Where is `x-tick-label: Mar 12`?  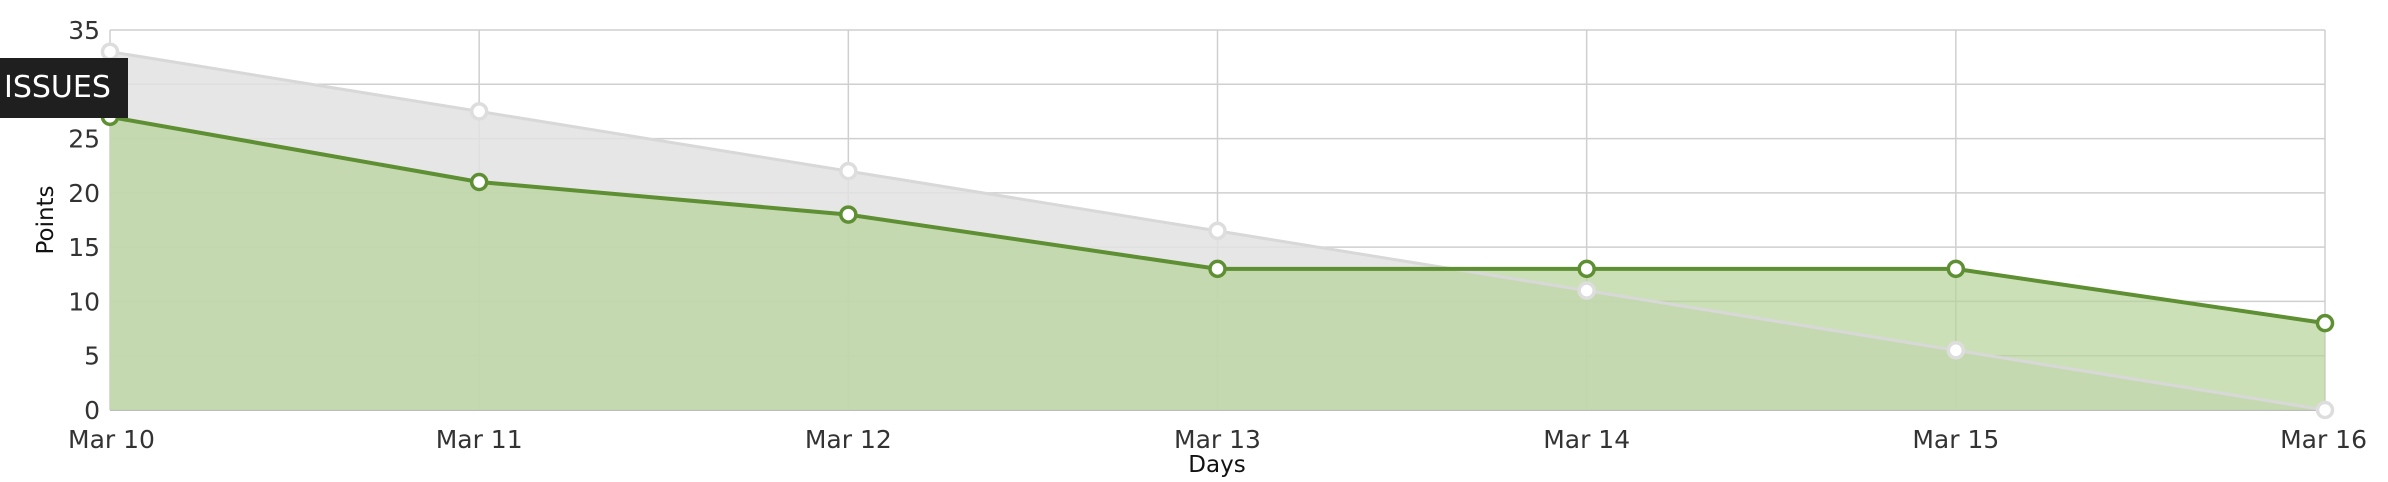
x-tick-label: Mar 12 is located at coordinates (848, 439).